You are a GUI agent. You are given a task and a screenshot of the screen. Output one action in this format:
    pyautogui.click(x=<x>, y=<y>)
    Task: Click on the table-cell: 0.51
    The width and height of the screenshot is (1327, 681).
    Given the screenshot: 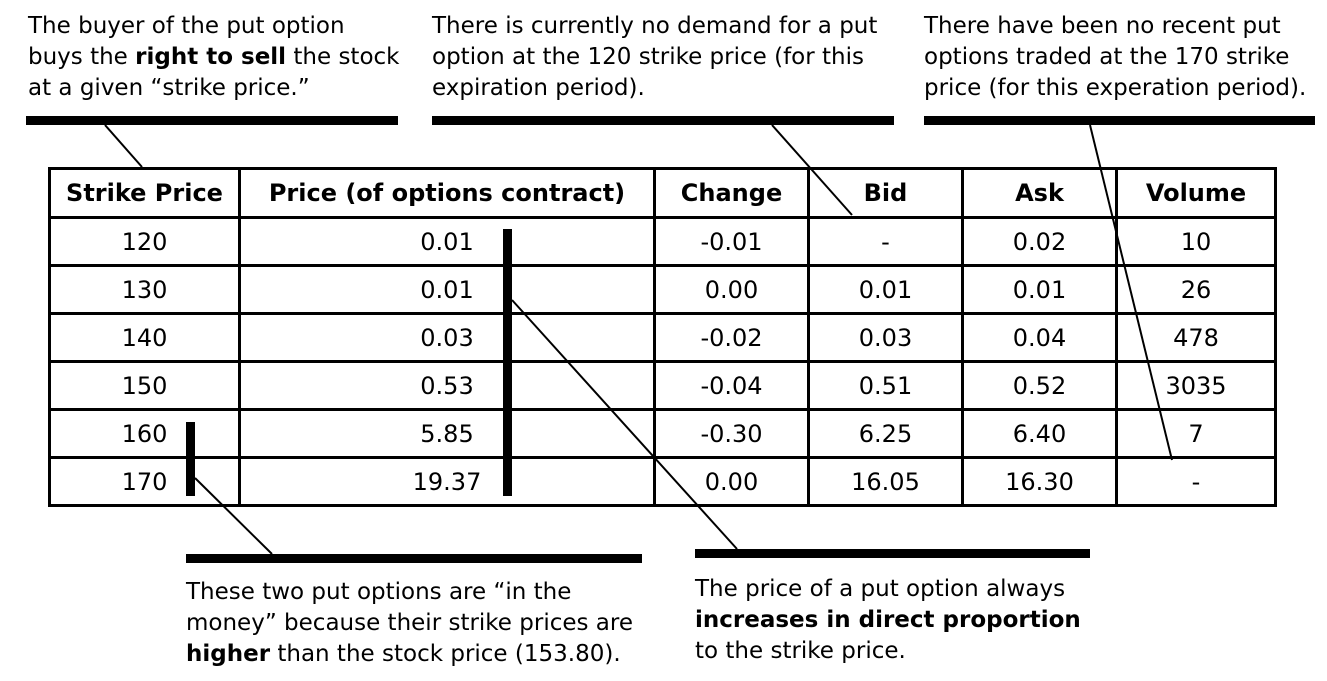 What is the action you would take?
    pyautogui.click(x=885, y=385)
    